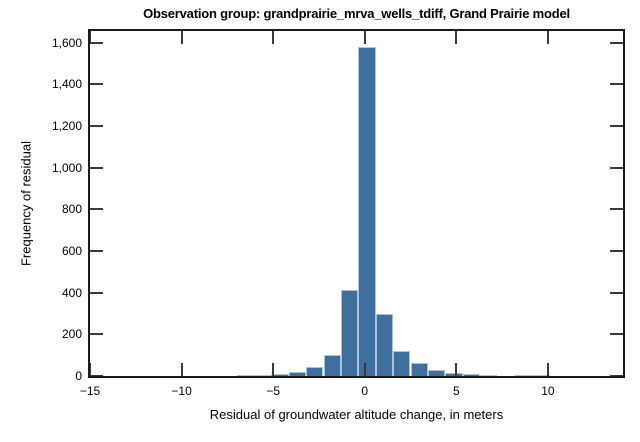 The height and width of the screenshot is (442, 640). What do you see at coordinates (365, 391) in the screenshot?
I see `x-tick-label: 0` at bounding box center [365, 391].